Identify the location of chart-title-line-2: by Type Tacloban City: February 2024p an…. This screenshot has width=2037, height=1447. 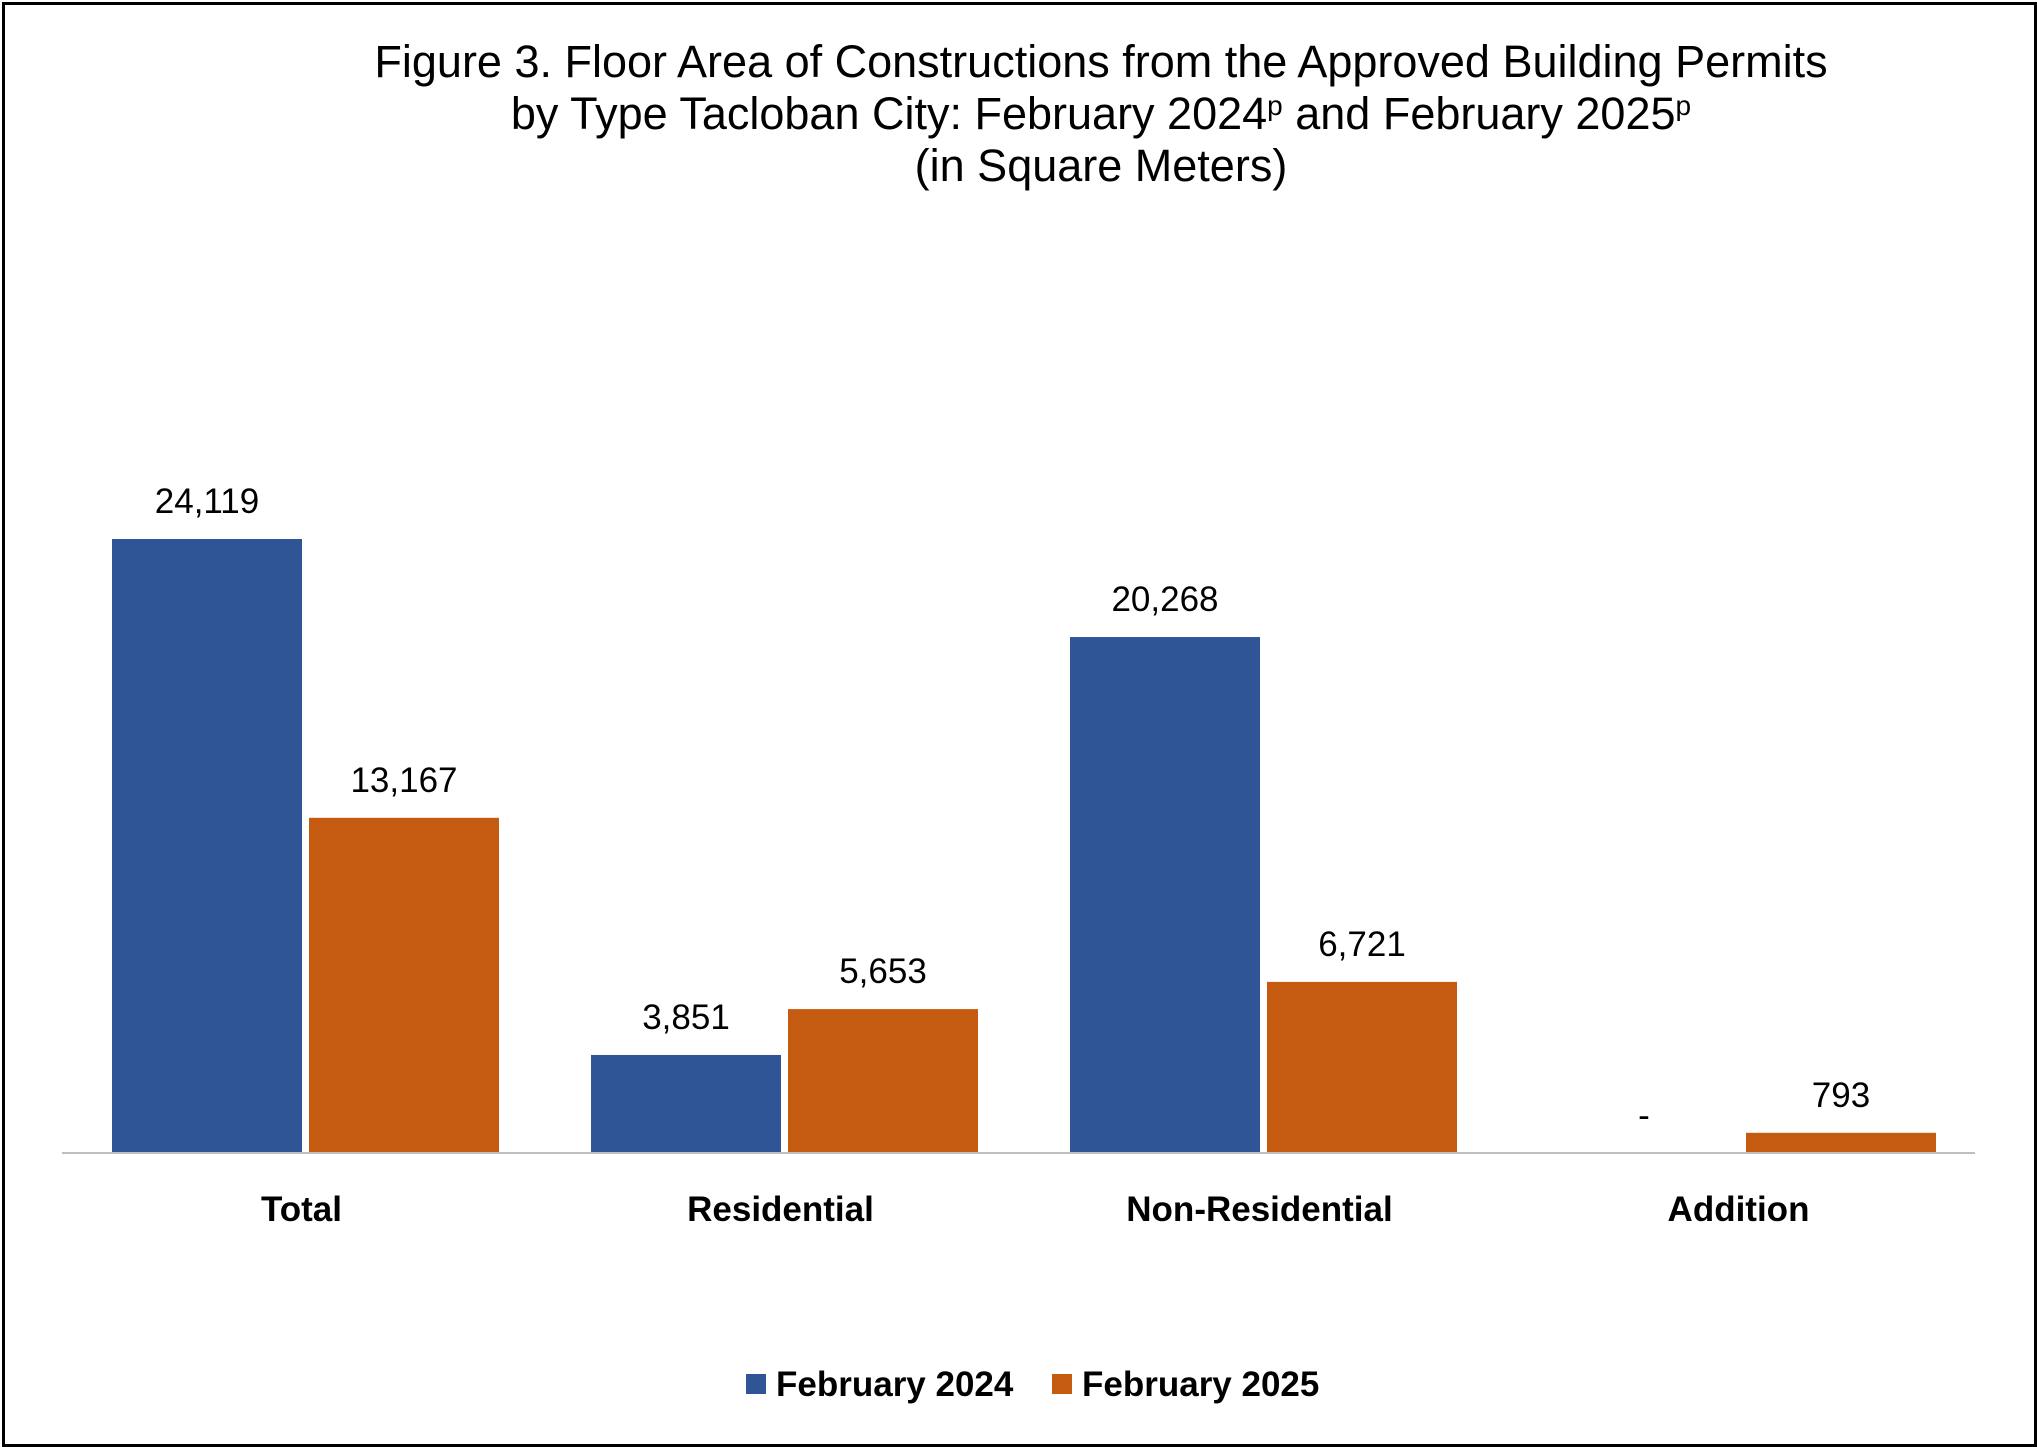
(1101, 113).